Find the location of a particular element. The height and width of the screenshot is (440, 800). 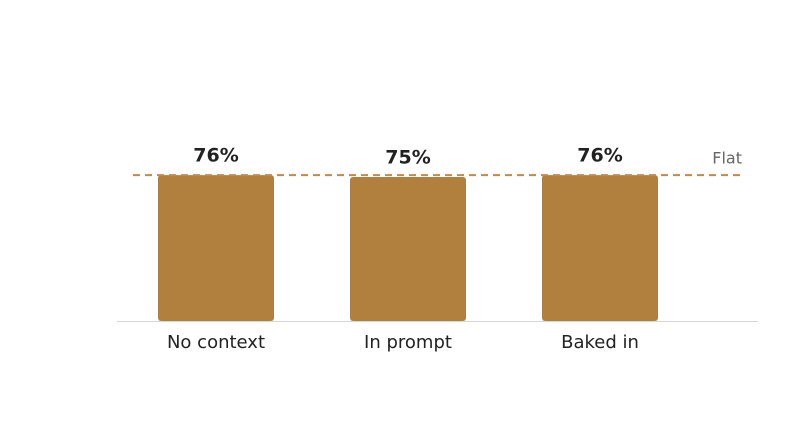

x-tick-label: Baked in is located at coordinates (600, 342).